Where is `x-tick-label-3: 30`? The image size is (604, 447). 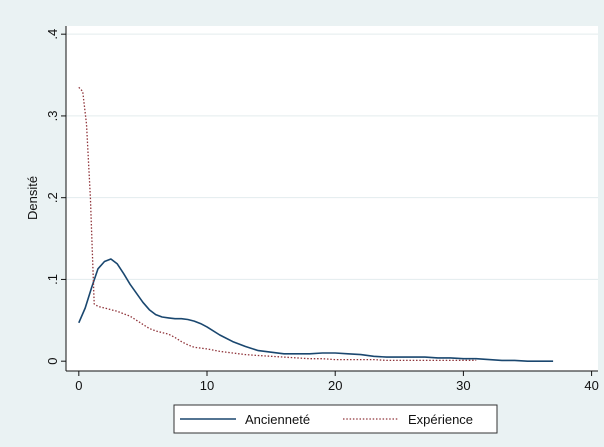 x-tick-label-3: 30 is located at coordinates (463, 385).